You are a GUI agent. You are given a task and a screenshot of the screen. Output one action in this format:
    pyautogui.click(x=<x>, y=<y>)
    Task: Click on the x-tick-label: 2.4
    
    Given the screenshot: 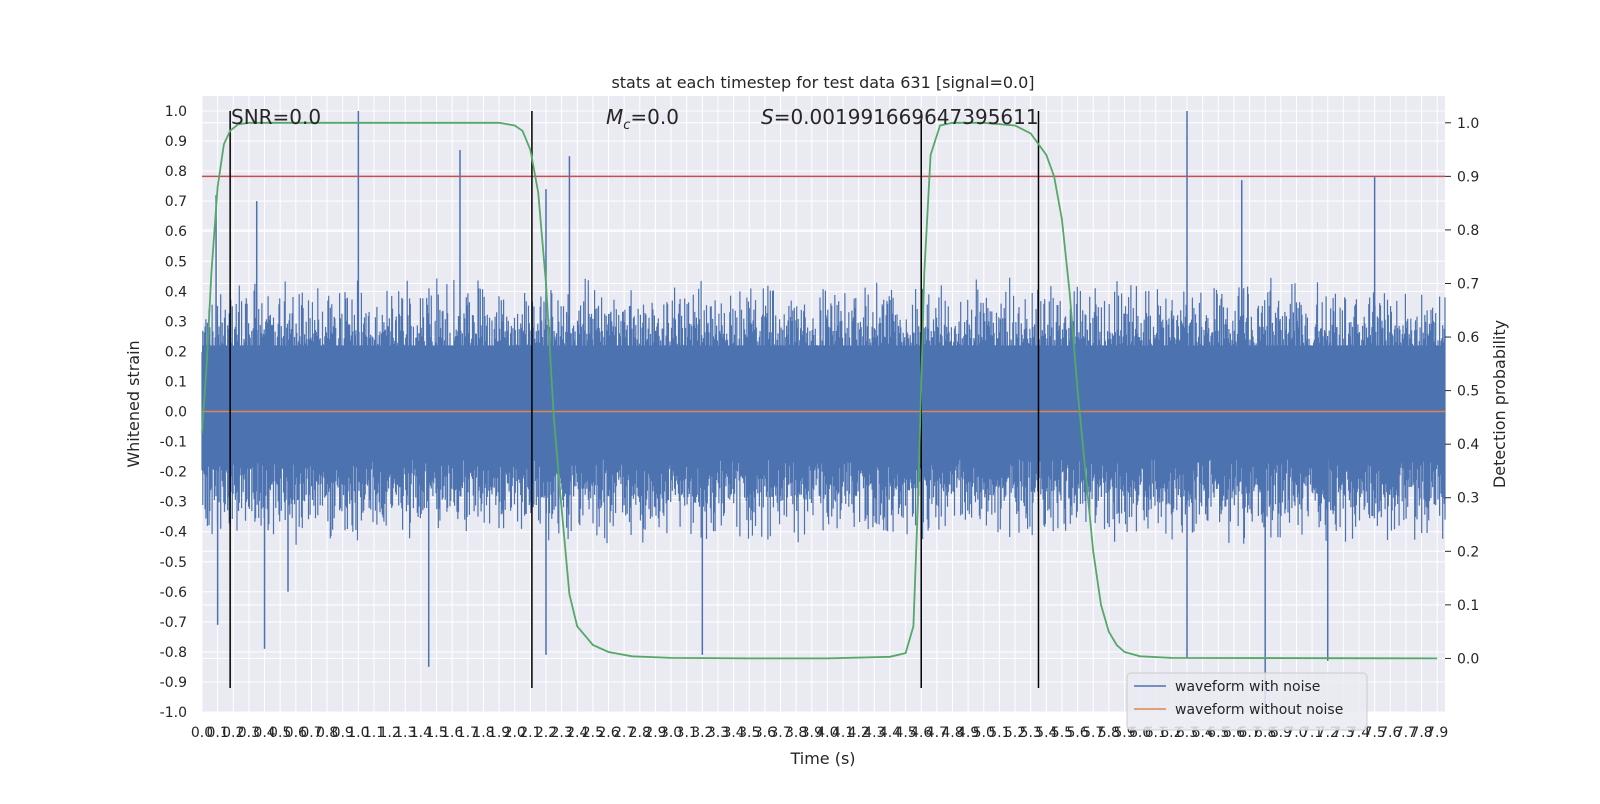 What is the action you would take?
    pyautogui.click(x=577, y=733)
    